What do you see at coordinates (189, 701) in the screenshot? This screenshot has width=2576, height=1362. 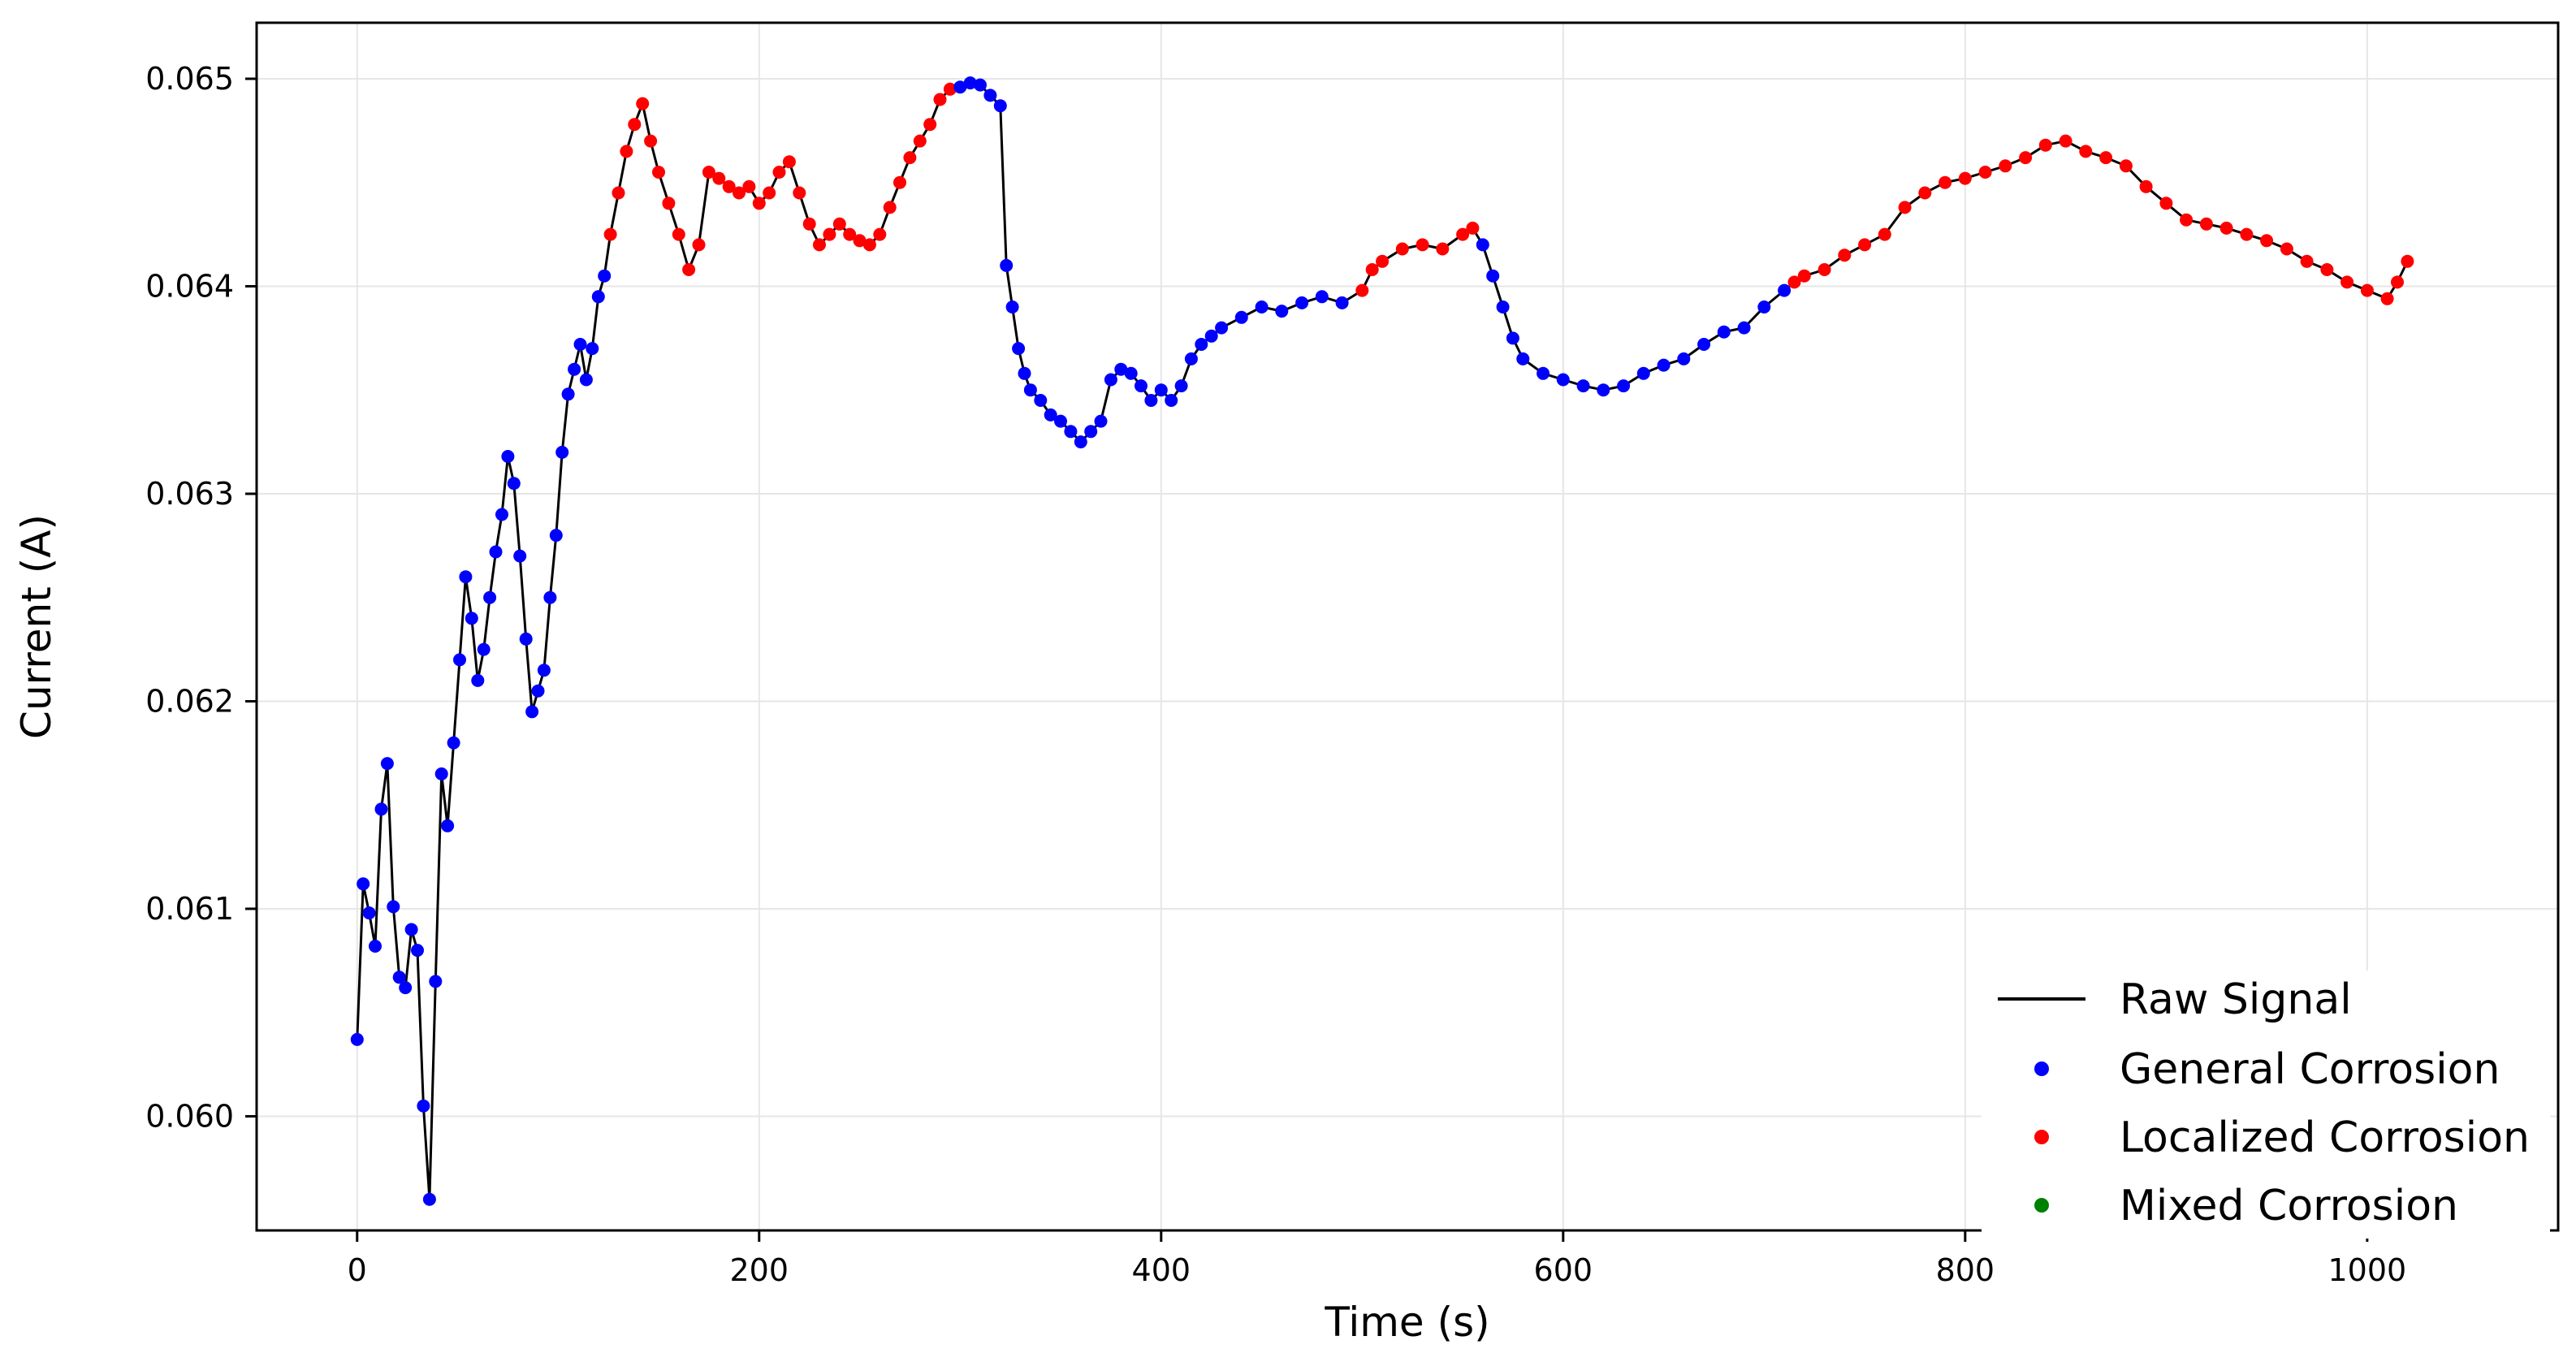 I see `y-tick-label: 0.062` at bounding box center [189, 701].